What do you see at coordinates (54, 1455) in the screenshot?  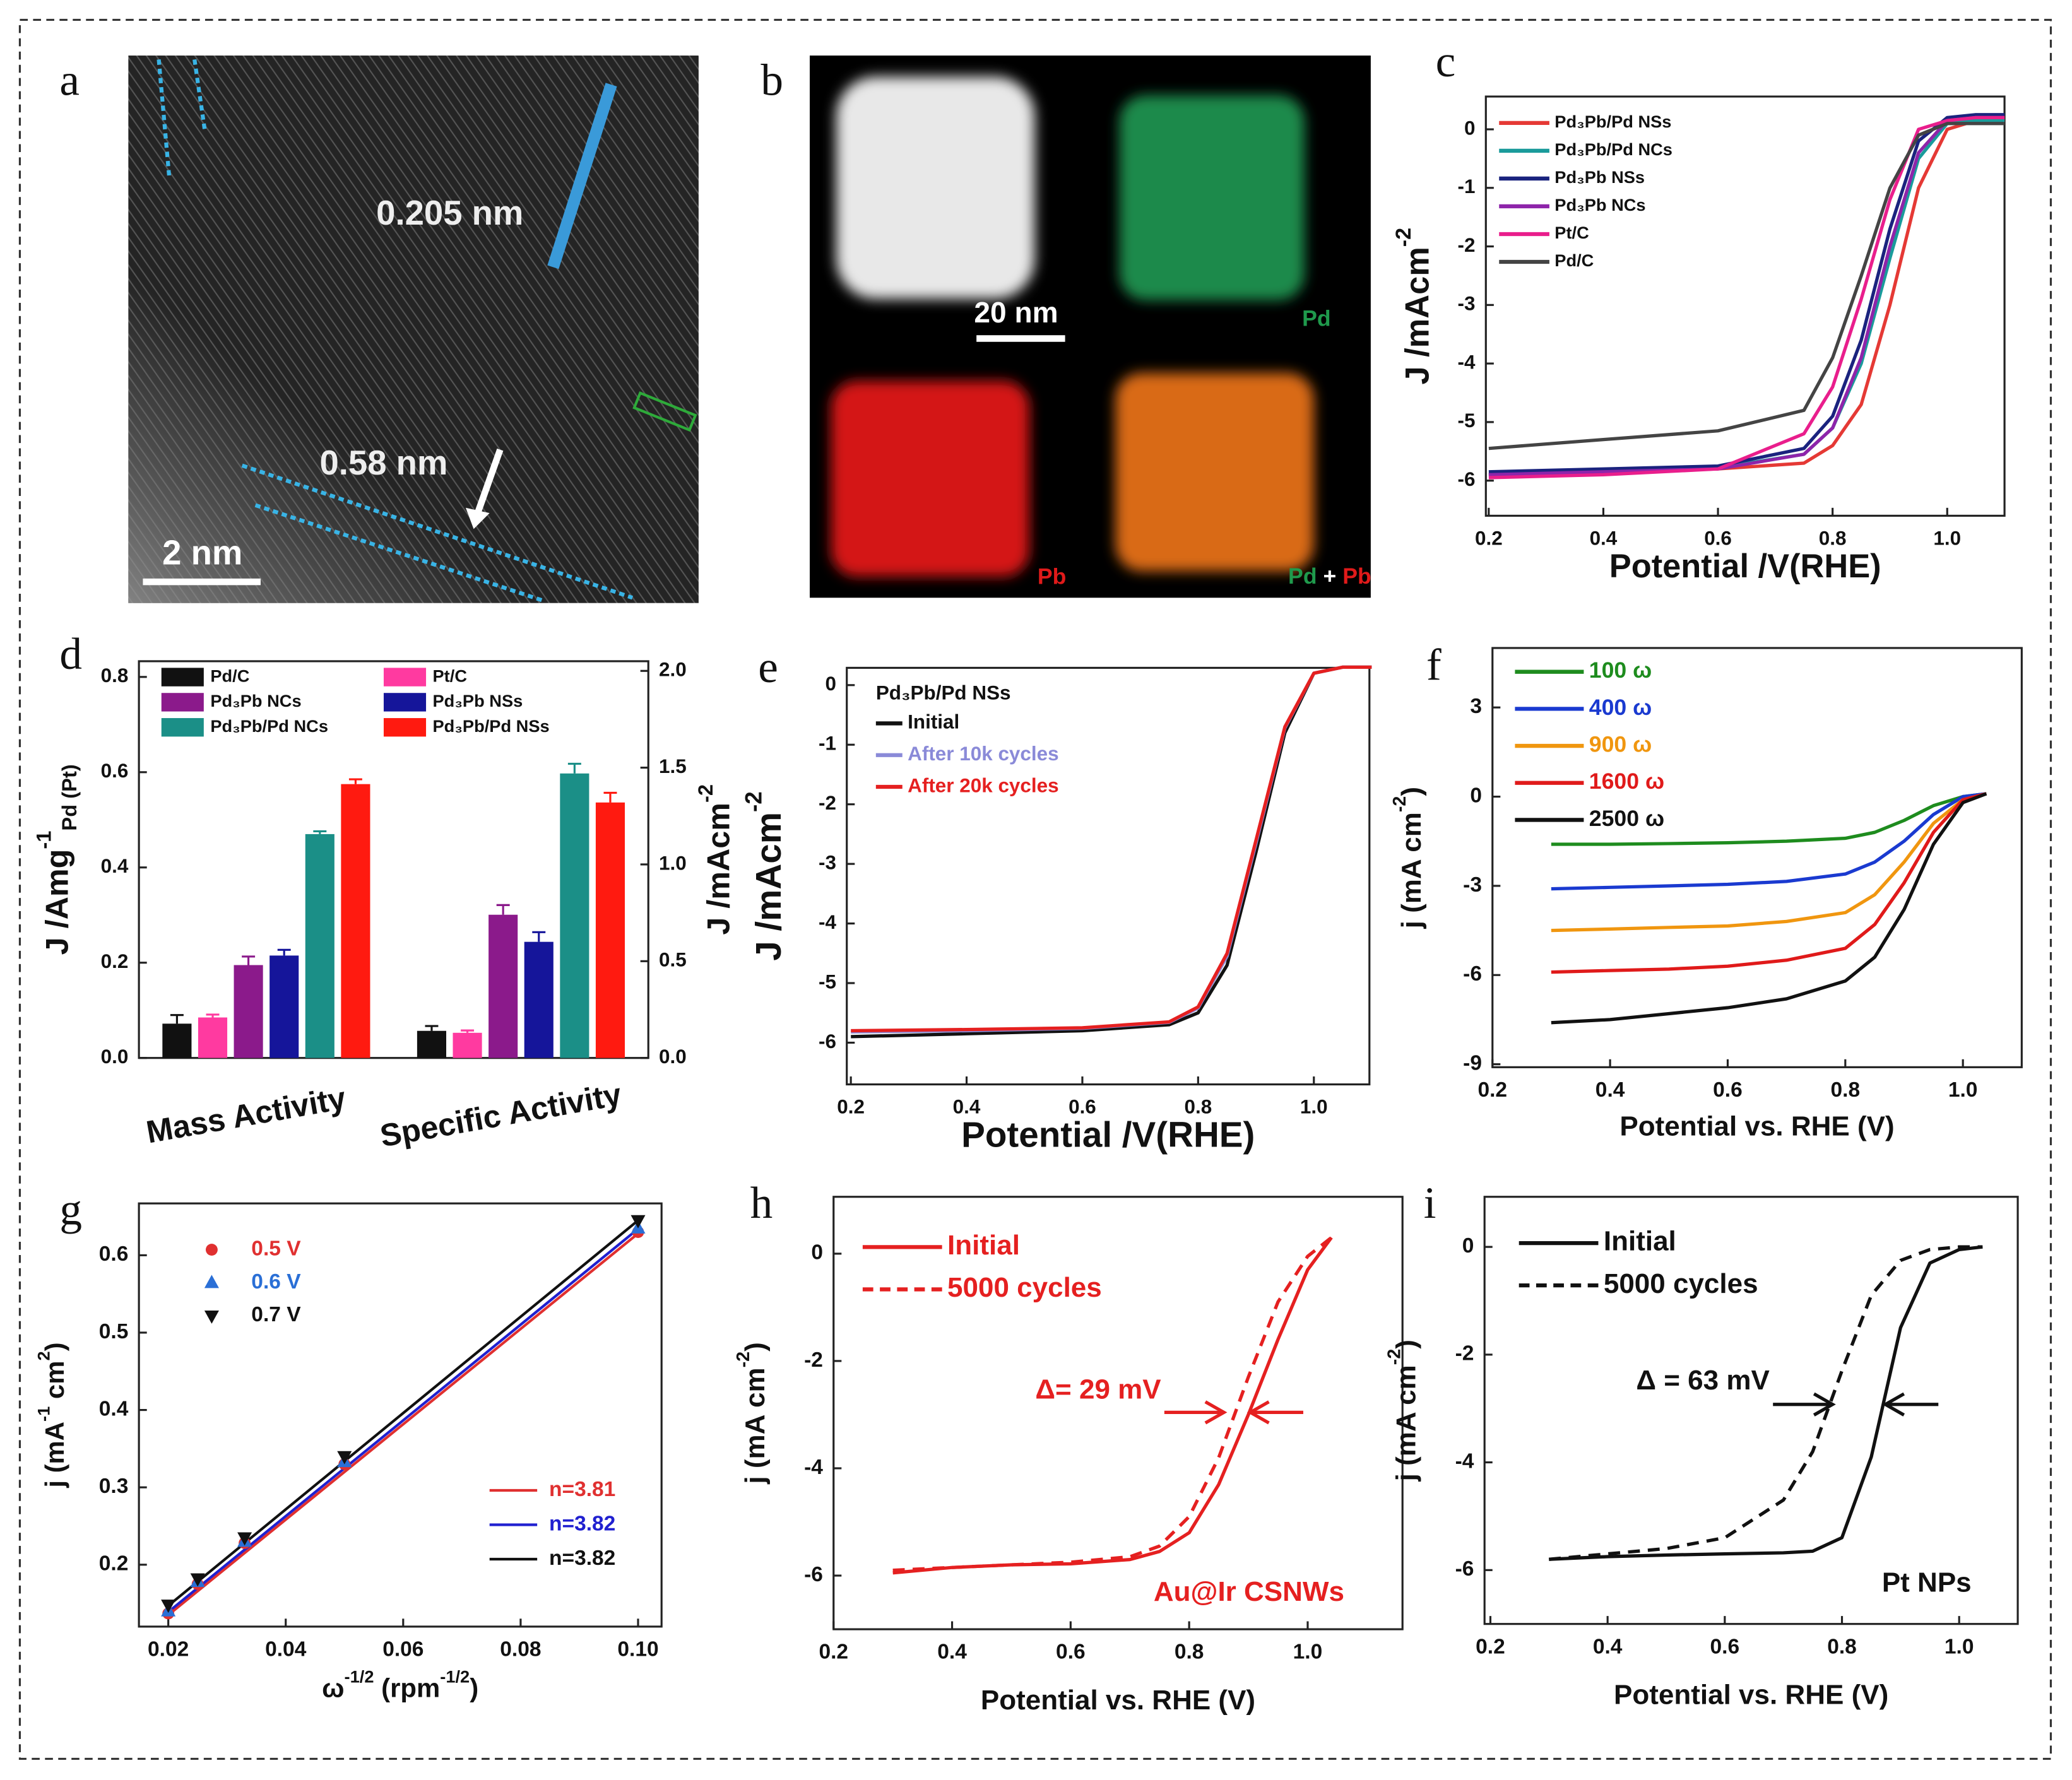 I see `label-part: j (mA` at bounding box center [54, 1455].